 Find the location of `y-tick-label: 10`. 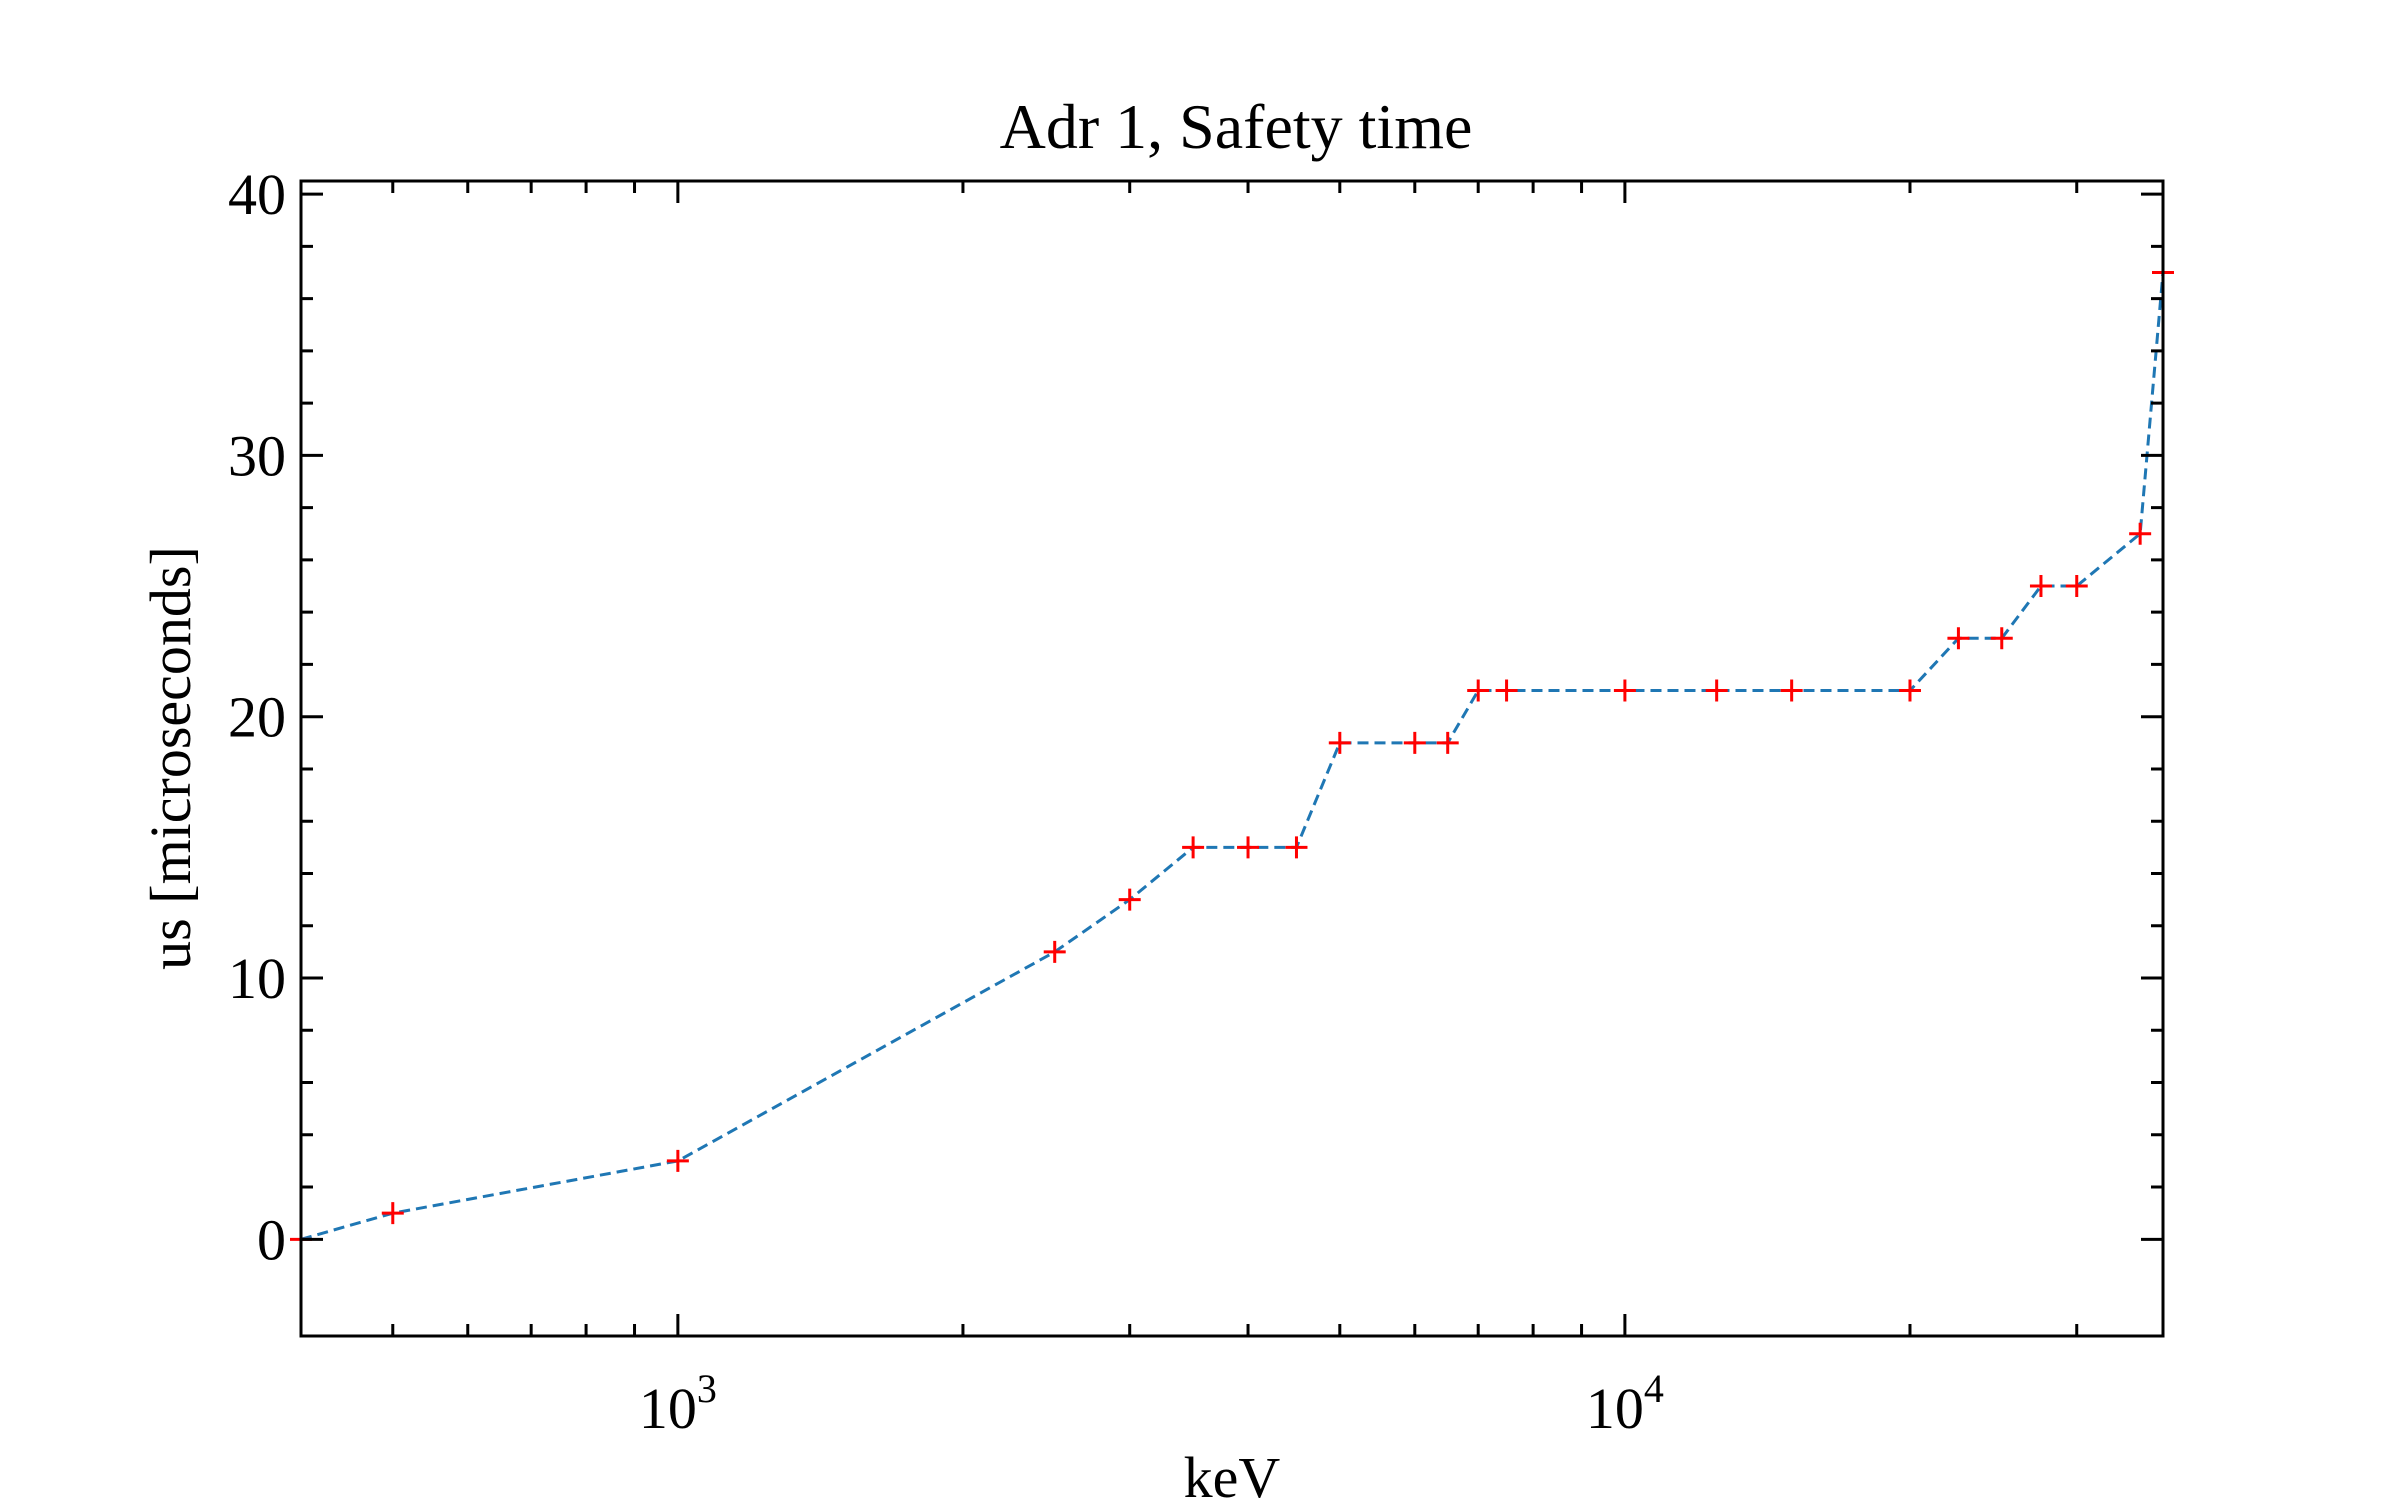

y-tick-label: 10 is located at coordinates (257, 978).